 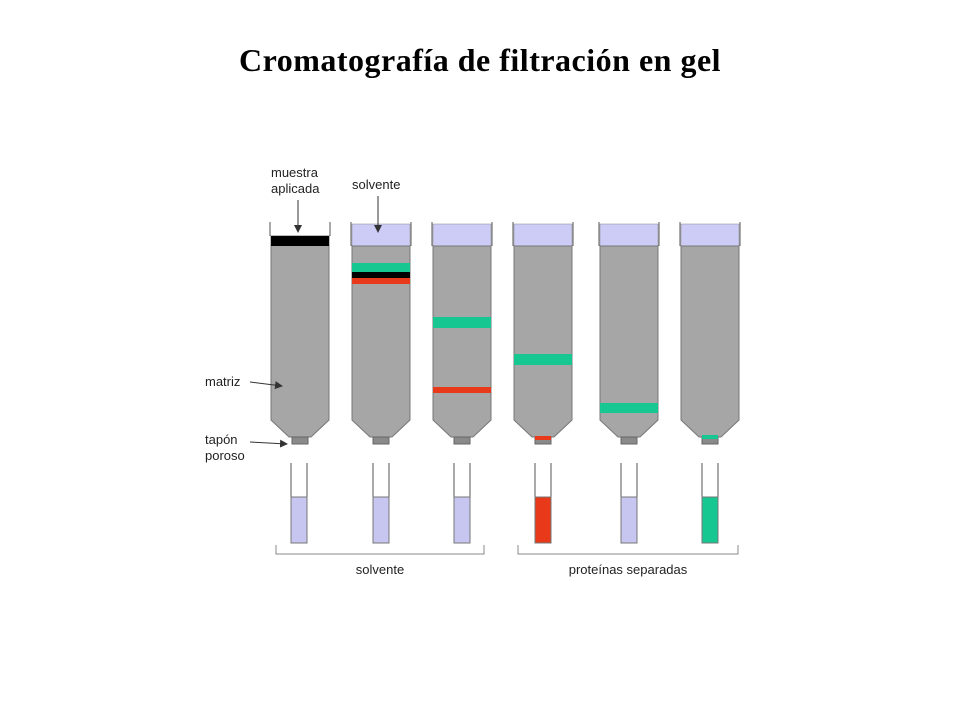 I want to click on label-solvent-top: solvente, so click(x=376, y=184).